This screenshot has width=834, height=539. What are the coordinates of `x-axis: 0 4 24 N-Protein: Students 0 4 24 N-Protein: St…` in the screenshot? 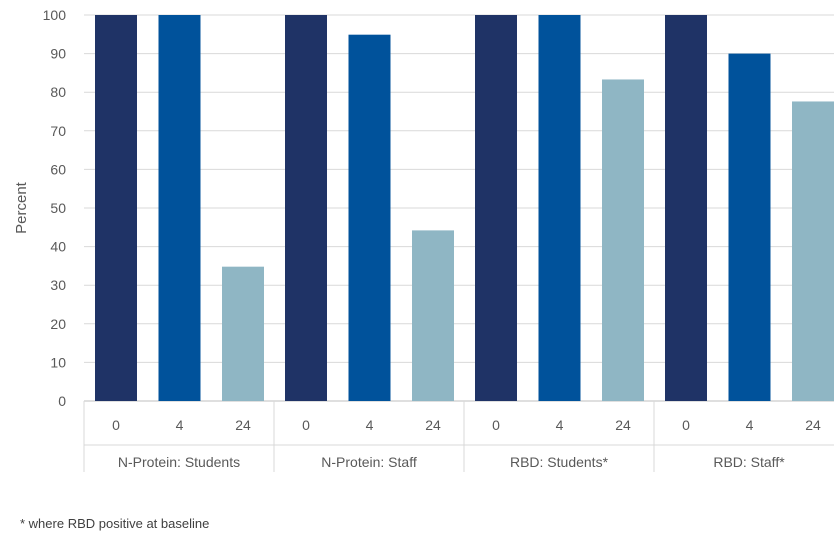 It's located at (458, 436).